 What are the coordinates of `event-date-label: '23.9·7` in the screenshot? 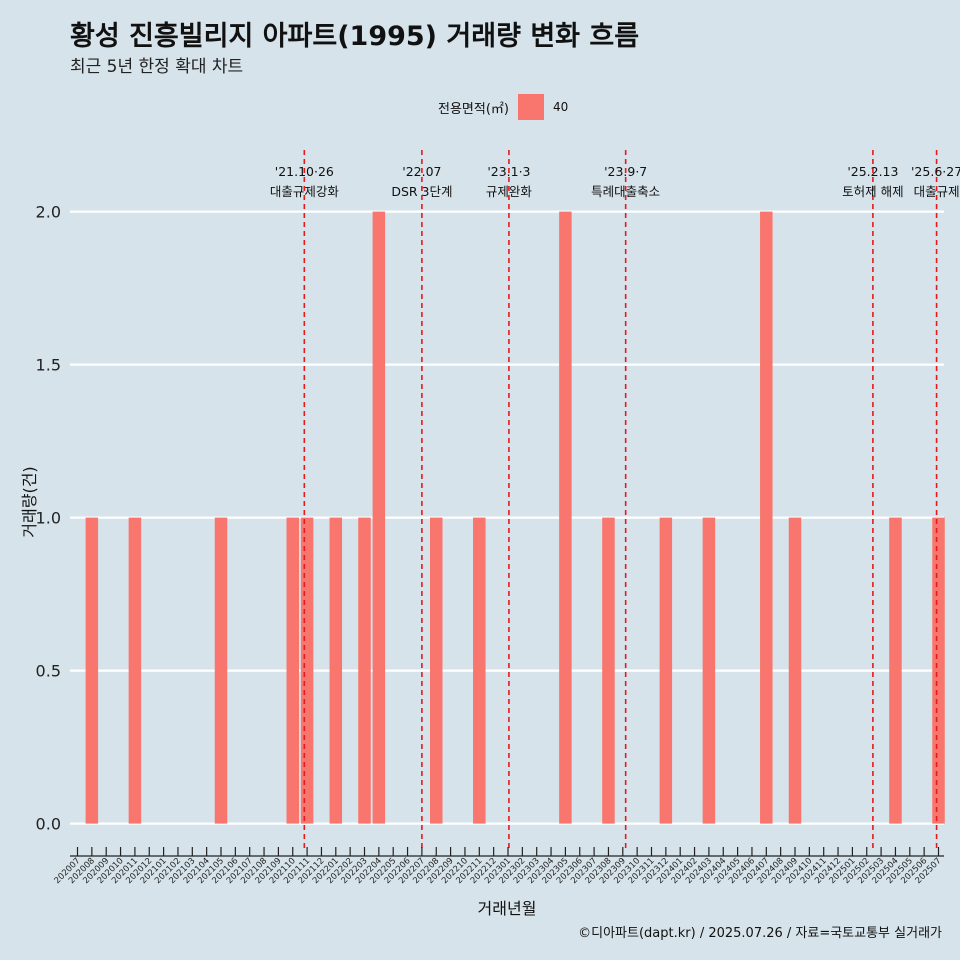 It's located at (625, 171).